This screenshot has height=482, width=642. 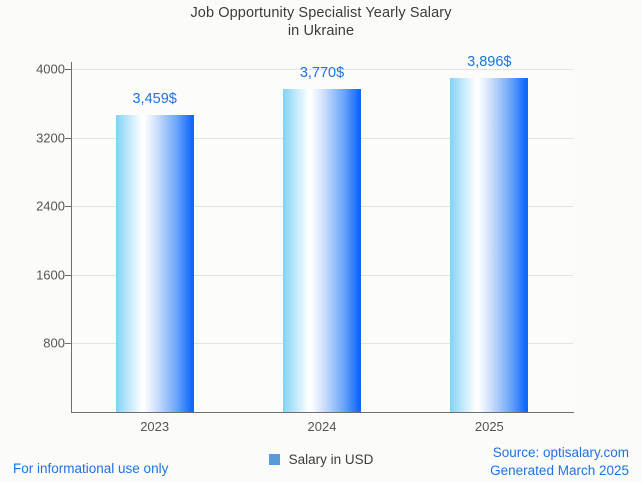 I want to click on legend-item-label: Salary in USD, so click(x=331, y=459).